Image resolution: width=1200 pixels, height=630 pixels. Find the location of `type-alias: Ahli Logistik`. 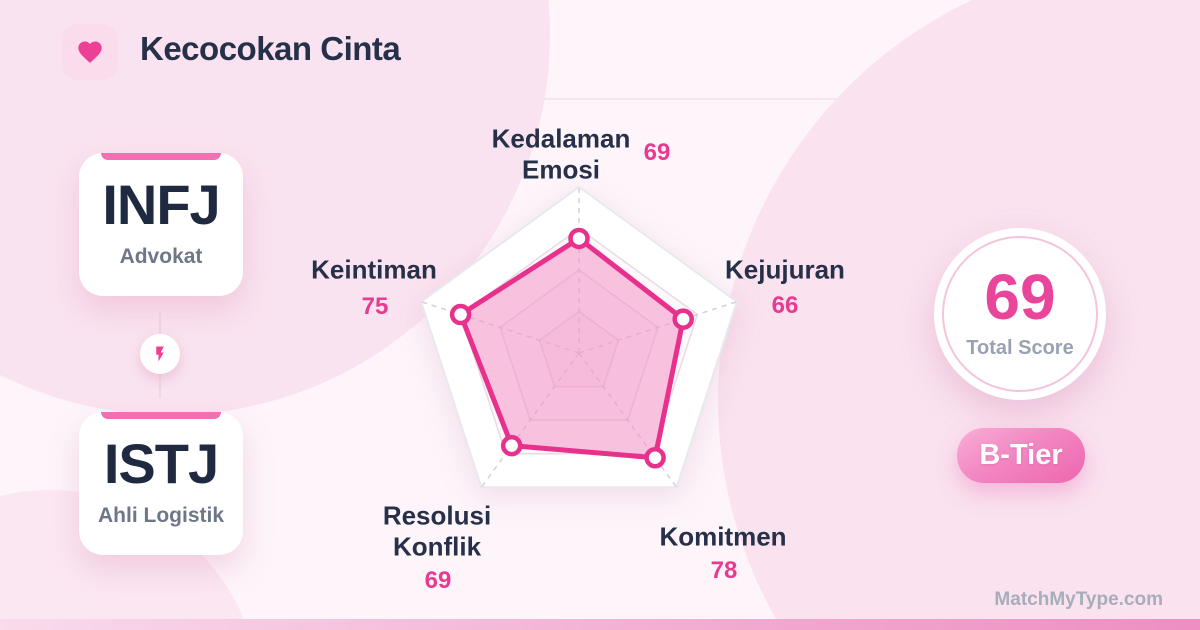

type-alias: Ahli Logistik is located at coordinates (161, 515).